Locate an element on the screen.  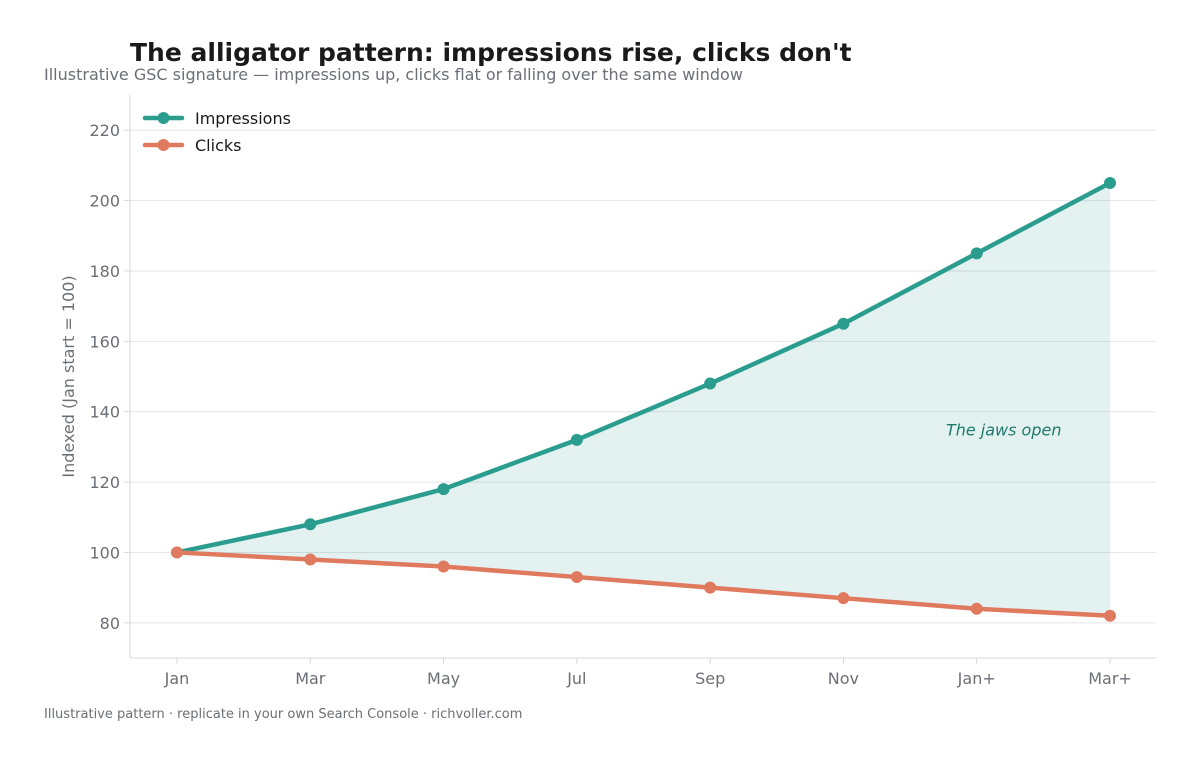
y-tick-label: 180 is located at coordinates (104, 271).